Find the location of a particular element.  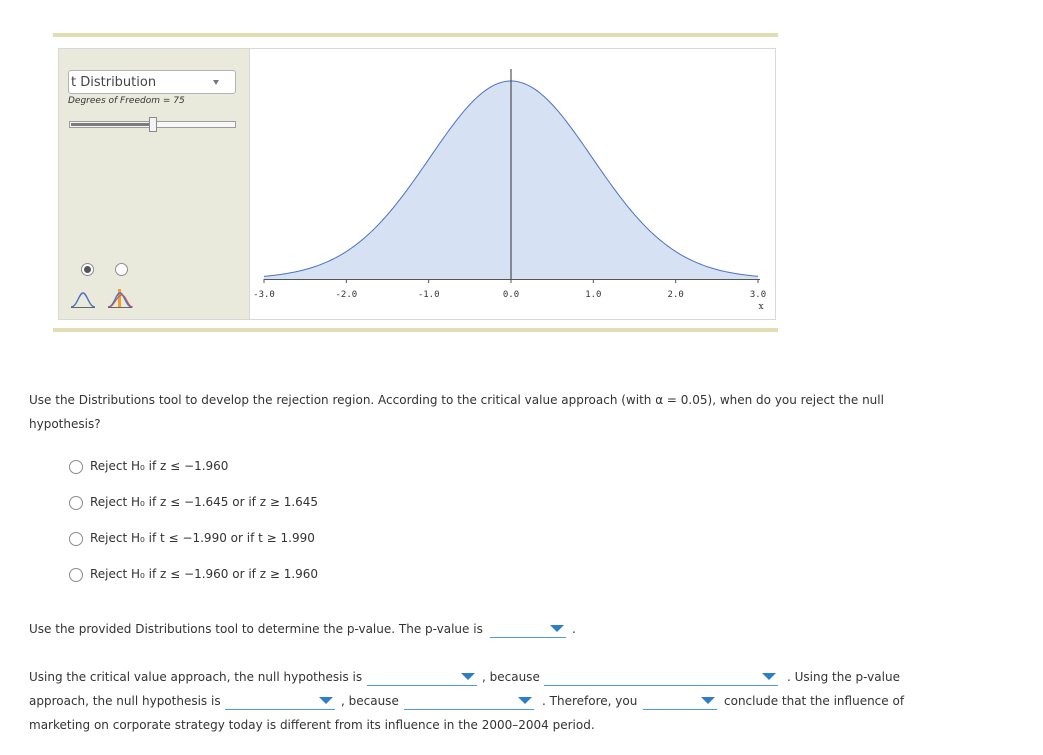

question3-line2-a: approach, the null hypothesis is is located at coordinates (125, 701).